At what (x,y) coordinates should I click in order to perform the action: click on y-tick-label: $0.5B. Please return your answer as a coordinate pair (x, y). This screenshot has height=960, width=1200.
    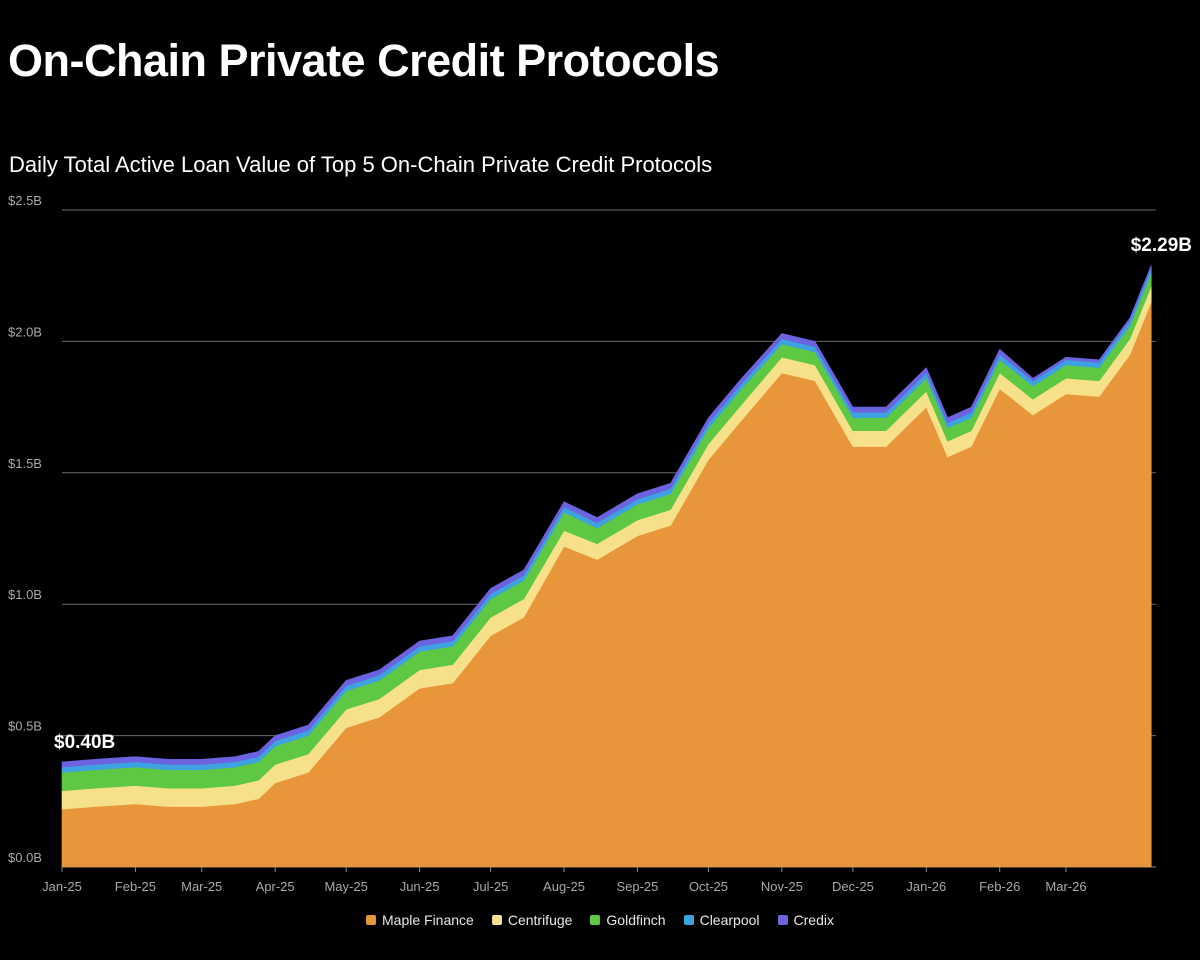
    Looking at the image, I should click on (25, 726).